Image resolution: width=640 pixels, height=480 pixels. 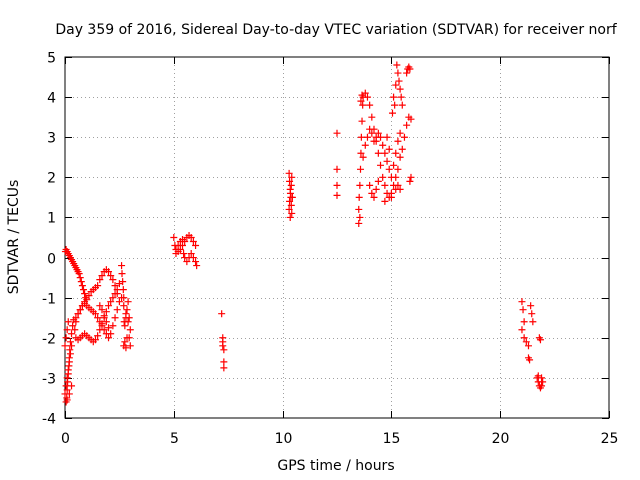 I want to click on y-axis-label: SDTVAR / TECUs, so click(x=14, y=237).